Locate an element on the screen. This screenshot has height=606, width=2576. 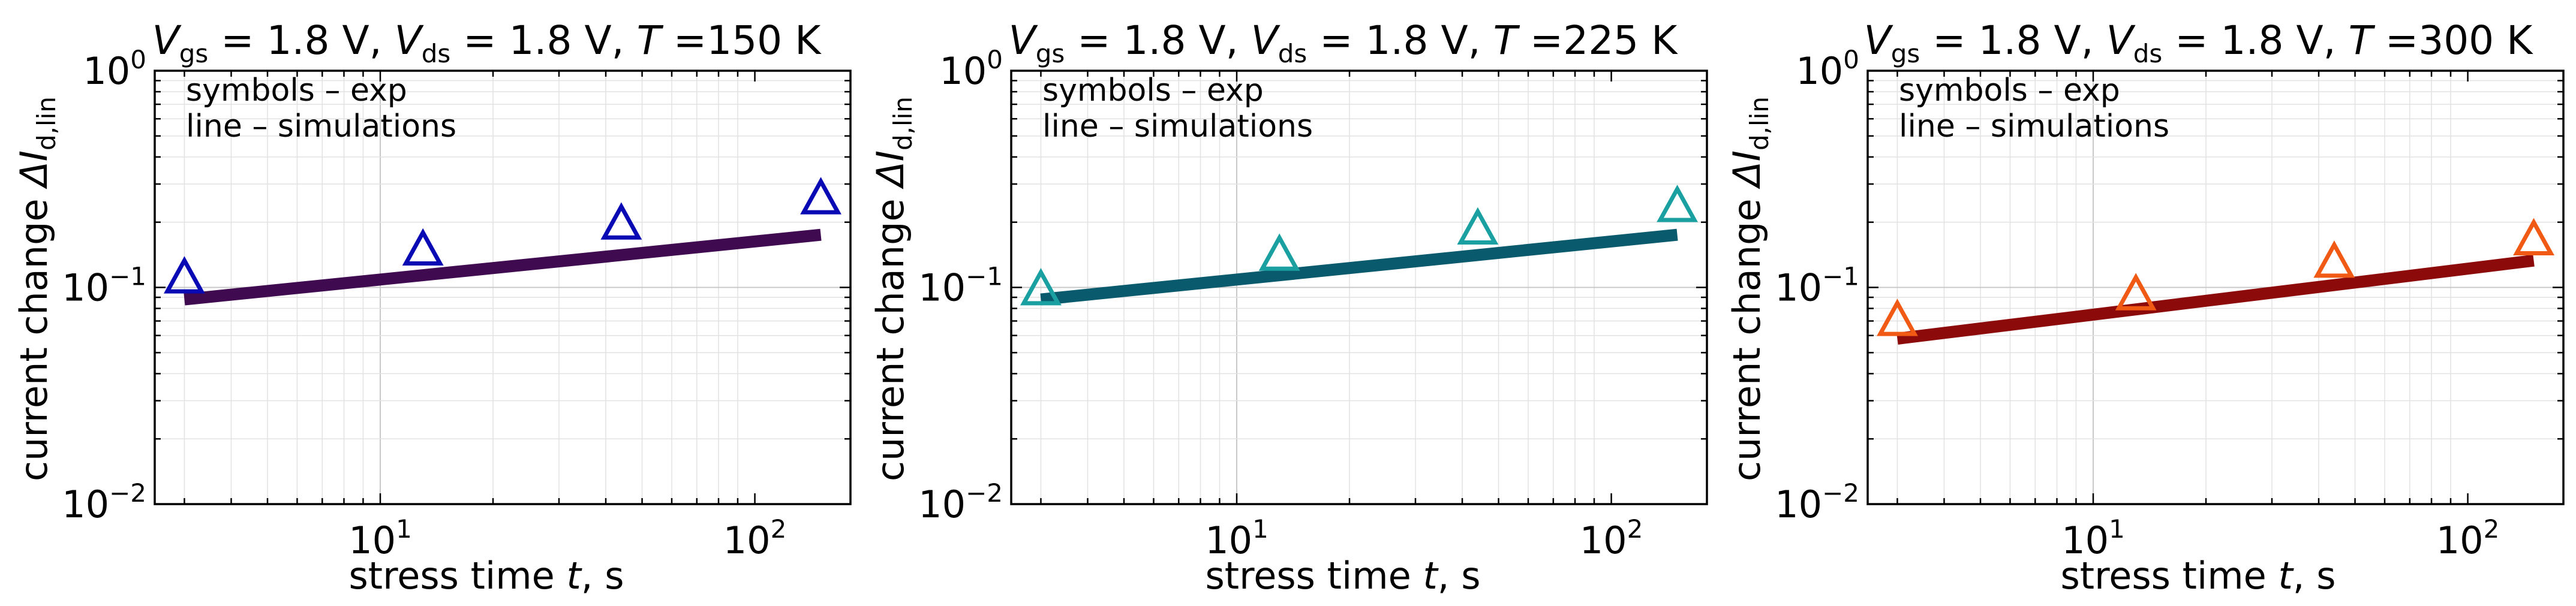
title-t-value: =300 K is located at coordinates (2453, 40).